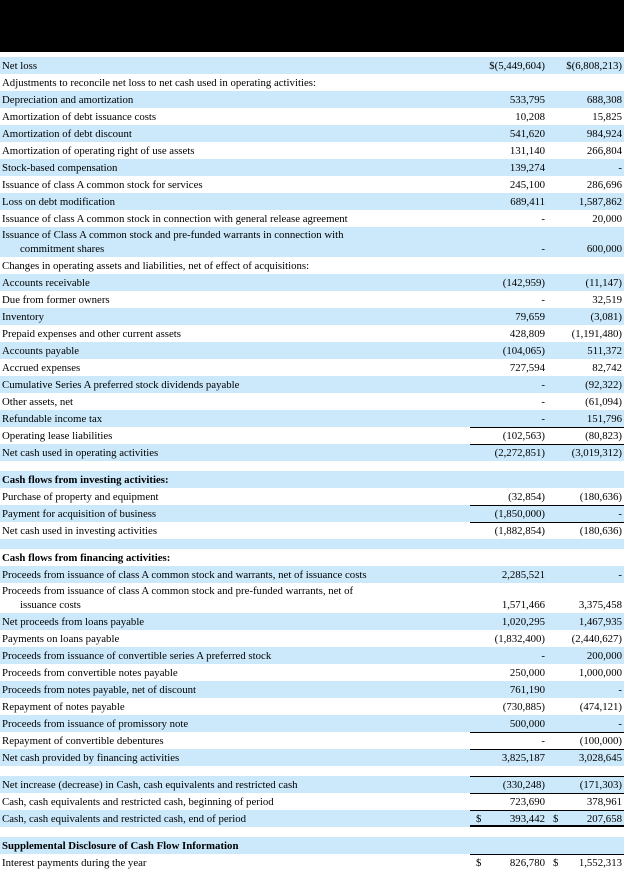  I want to click on value-prior-year: (1,191,480), so click(596, 333).